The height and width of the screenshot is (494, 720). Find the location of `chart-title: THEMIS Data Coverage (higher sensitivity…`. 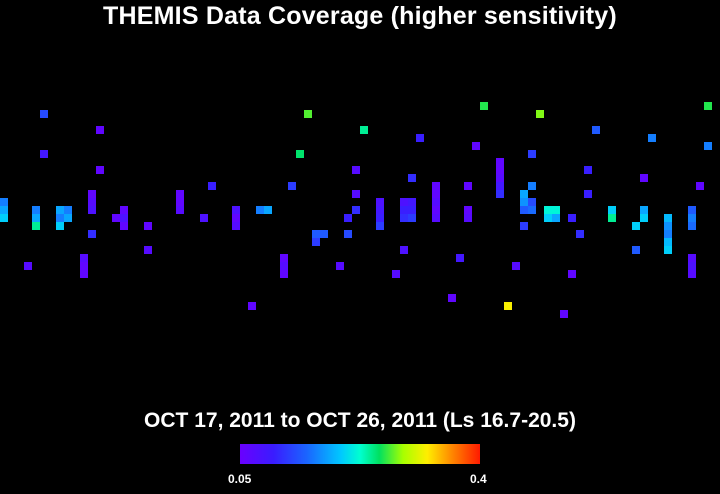

chart-title: THEMIS Data Coverage (higher sensitivity… is located at coordinates (360, 16).